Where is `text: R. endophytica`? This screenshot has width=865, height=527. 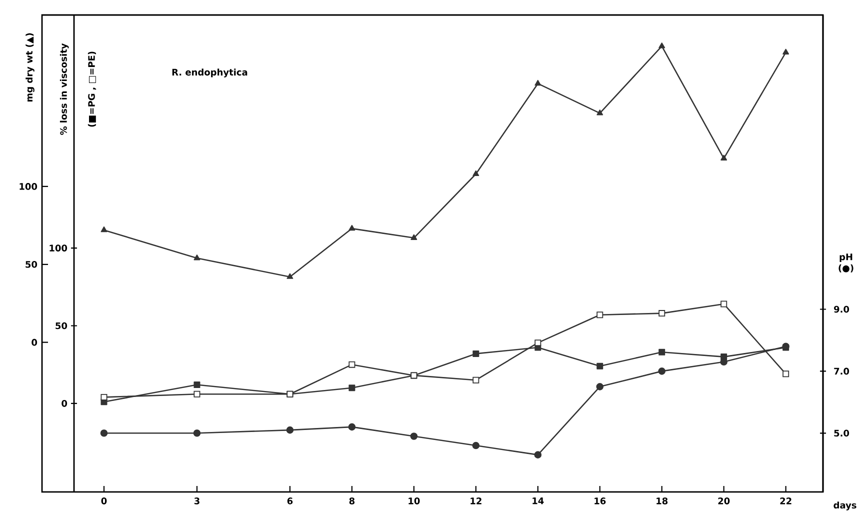 text: R. endophytica is located at coordinates (210, 73).